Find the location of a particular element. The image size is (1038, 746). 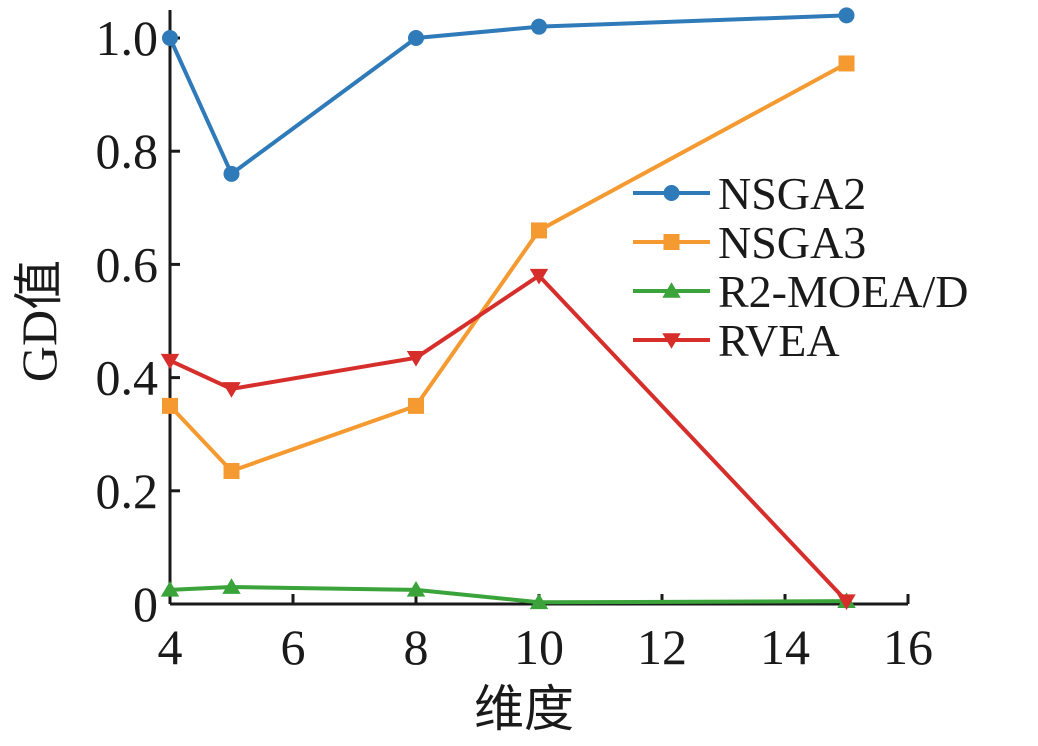

legend-item: NSGA3 is located at coordinates (749, 242).